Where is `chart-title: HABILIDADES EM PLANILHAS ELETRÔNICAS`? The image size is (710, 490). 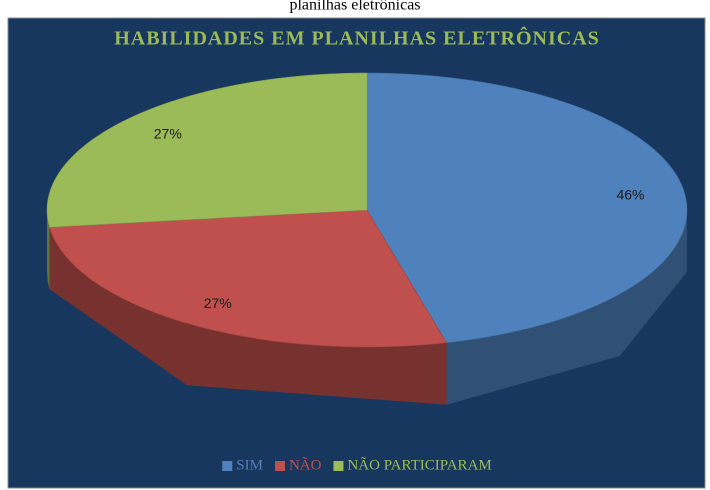
chart-title: HABILIDADES EM PLANILHAS ELETRÔNICAS is located at coordinates (357, 38).